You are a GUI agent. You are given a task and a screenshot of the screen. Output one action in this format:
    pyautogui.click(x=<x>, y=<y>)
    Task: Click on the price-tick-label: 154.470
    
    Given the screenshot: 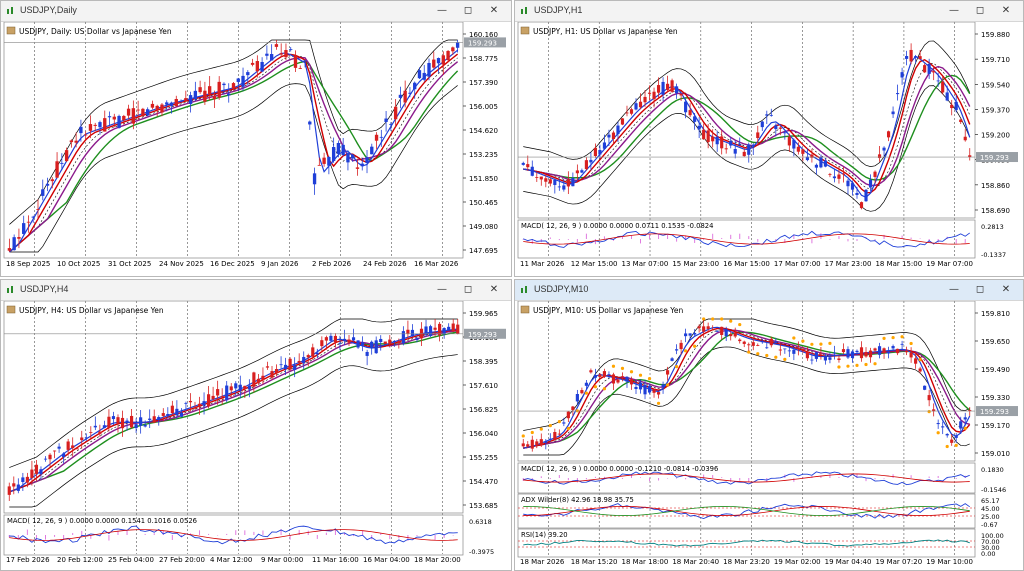 What is the action you would take?
    pyautogui.click(x=483, y=482)
    